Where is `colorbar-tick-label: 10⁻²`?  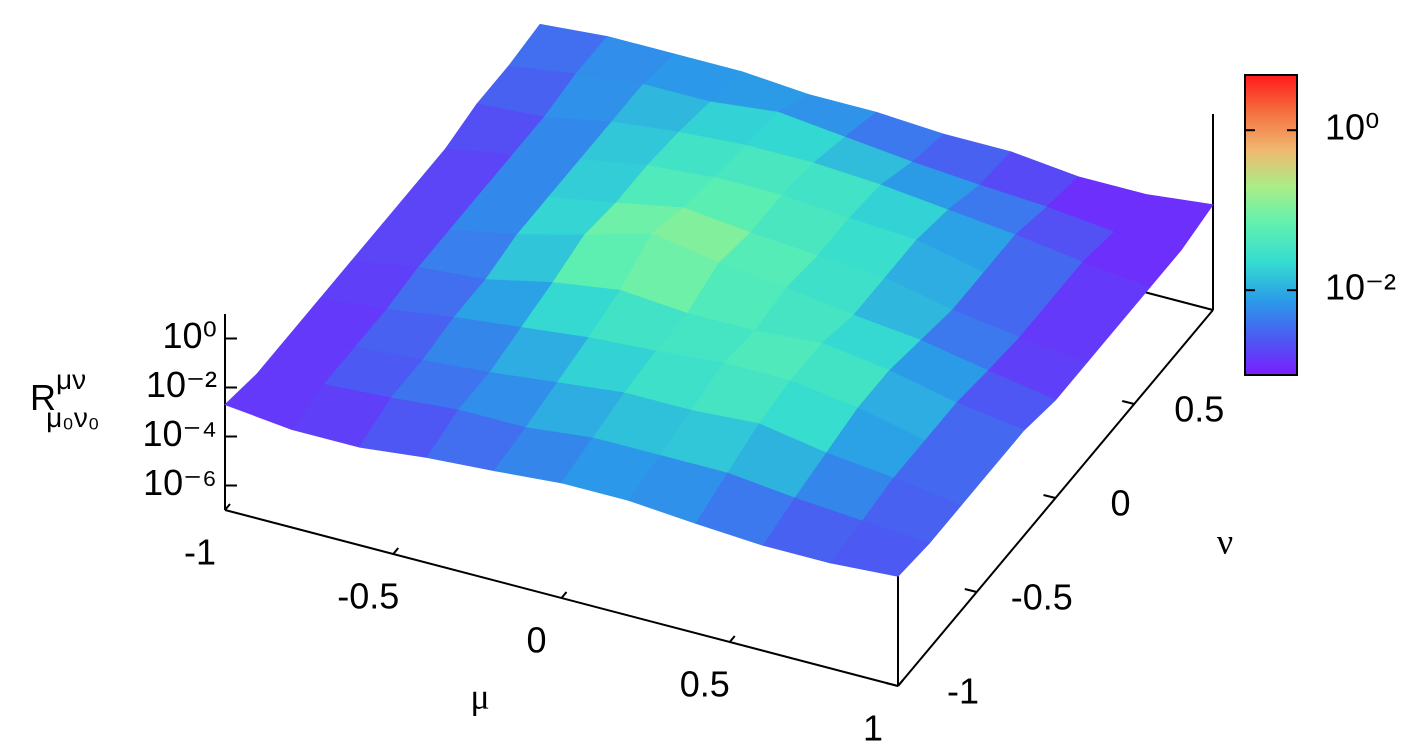 colorbar-tick-label: 10⁻² is located at coordinates (1360, 287).